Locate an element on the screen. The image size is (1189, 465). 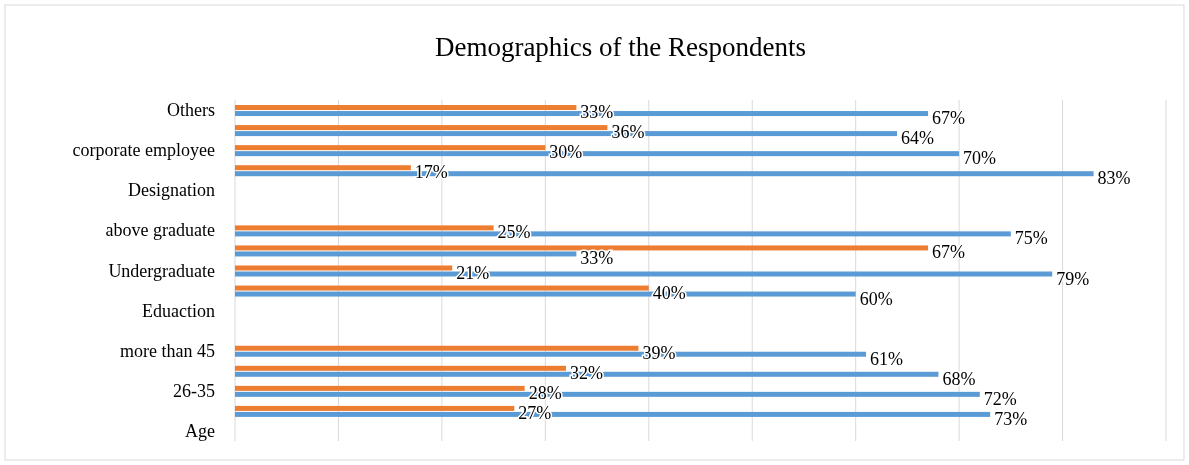
data-label: 75% is located at coordinates (1031, 238).